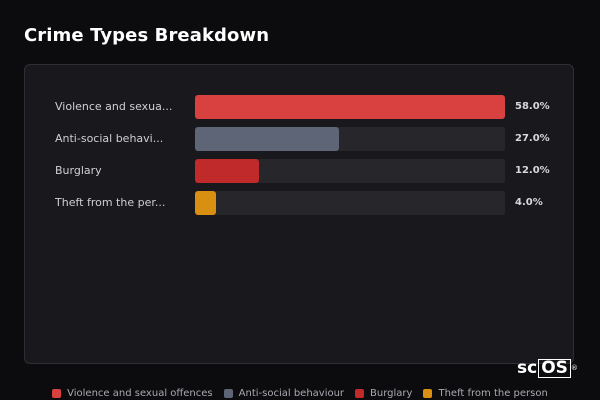  What do you see at coordinates (532, 106) in the screenshot?
I see `bar-value-label: 58.0%` at bounding box center [532, 106].